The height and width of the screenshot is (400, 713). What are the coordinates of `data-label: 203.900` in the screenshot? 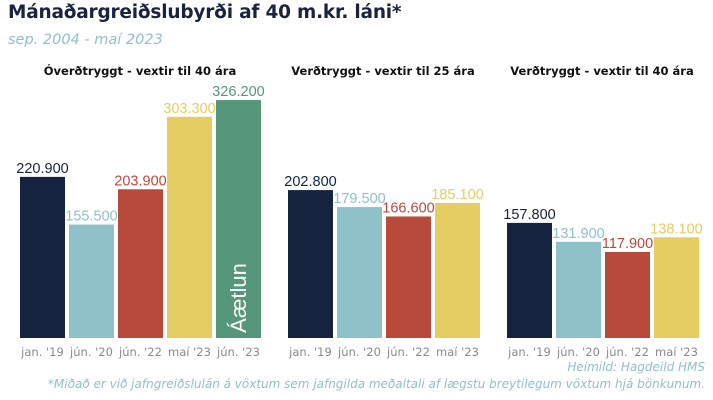 It's located at (140, 181).